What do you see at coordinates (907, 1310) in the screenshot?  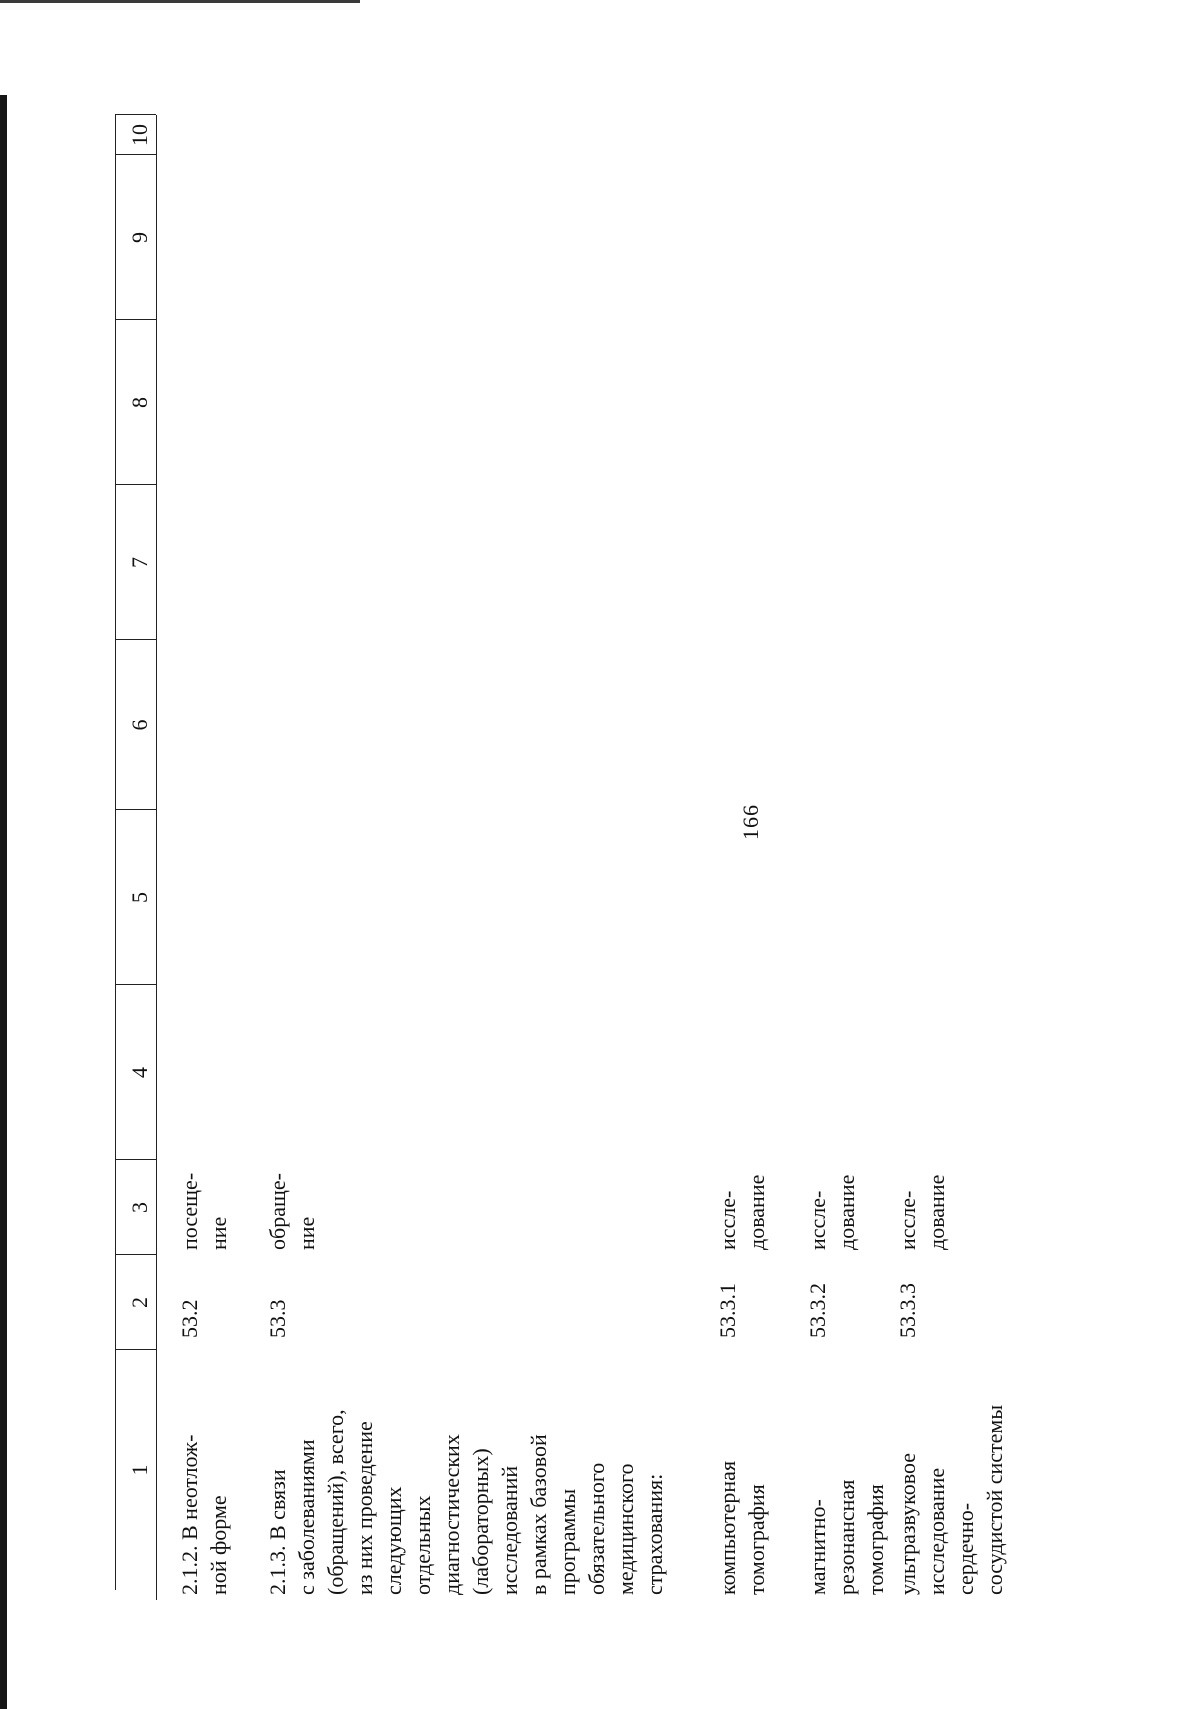 I see `row-5-code: 53.3.3` at bounding box center [907, 1310].